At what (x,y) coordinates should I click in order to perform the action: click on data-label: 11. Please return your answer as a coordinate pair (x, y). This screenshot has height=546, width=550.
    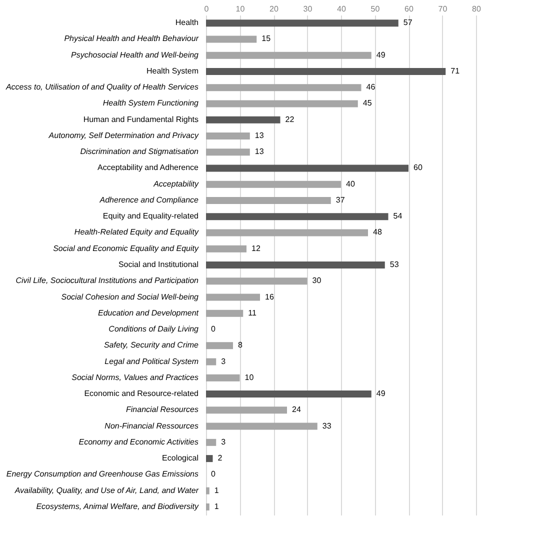
    Looking at the image, I should click on (252, 313).